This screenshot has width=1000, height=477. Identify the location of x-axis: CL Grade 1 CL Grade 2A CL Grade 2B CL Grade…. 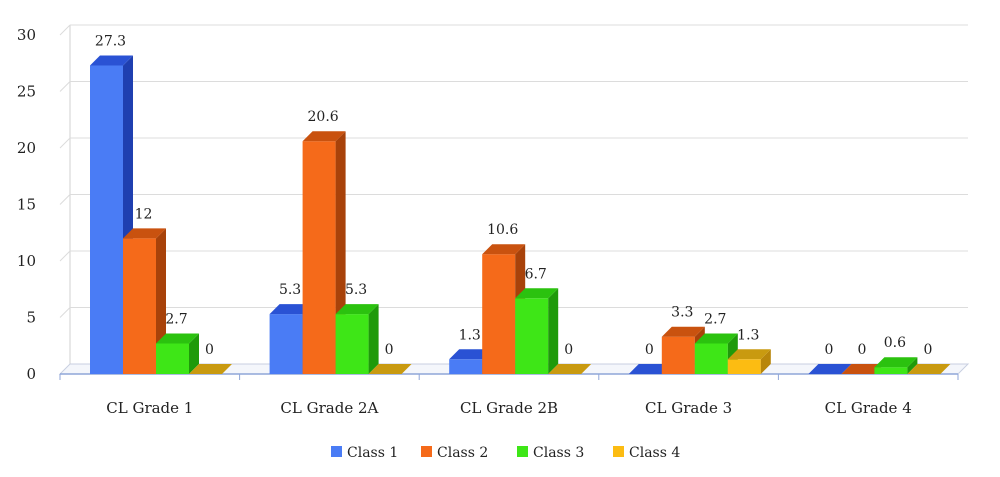
(509, 395).